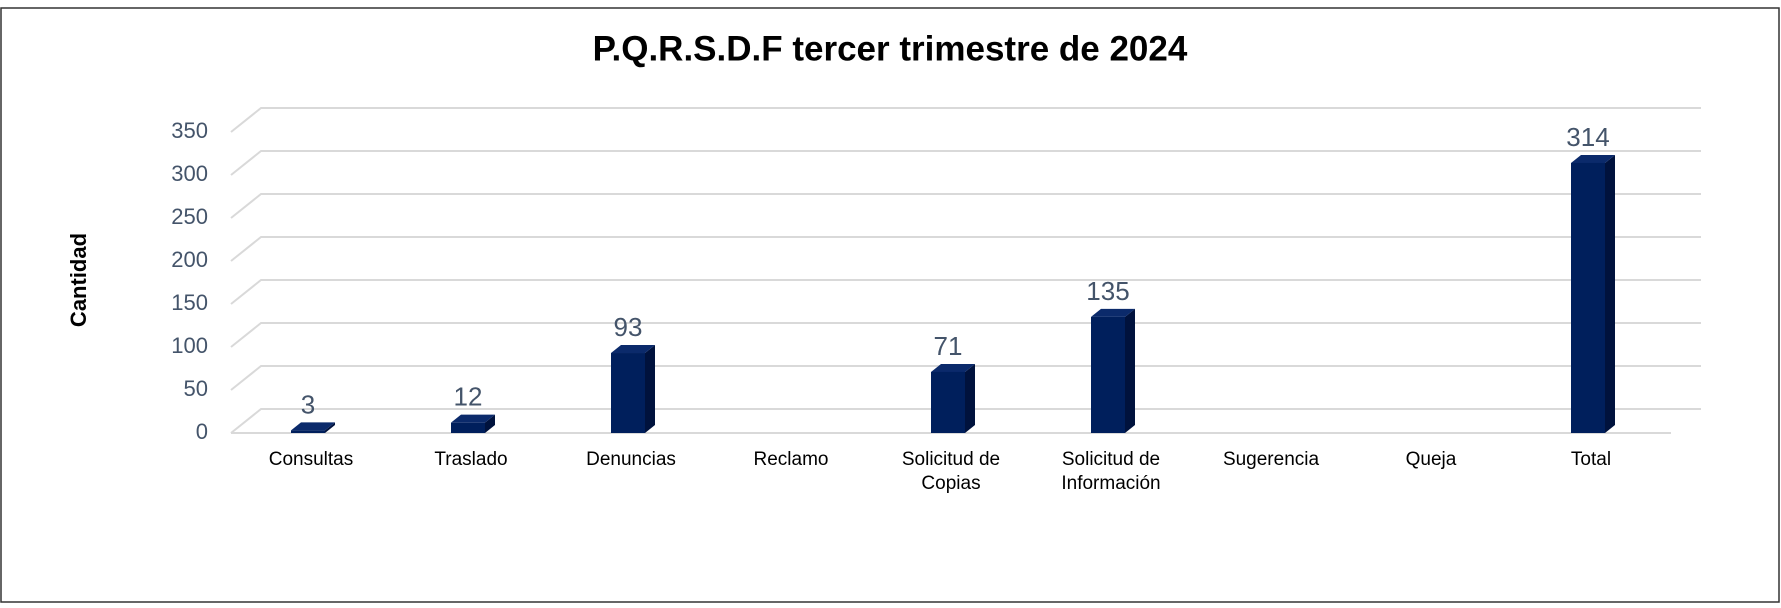 Image resolution: width=1781 pixels, height=608 pixels. What do you see at coordinates (890, 48) in the screenshot?
I see `chart-title: P.Q.R.S.D.F tercer trimestre de 2024` at bounding box center [890, 48].